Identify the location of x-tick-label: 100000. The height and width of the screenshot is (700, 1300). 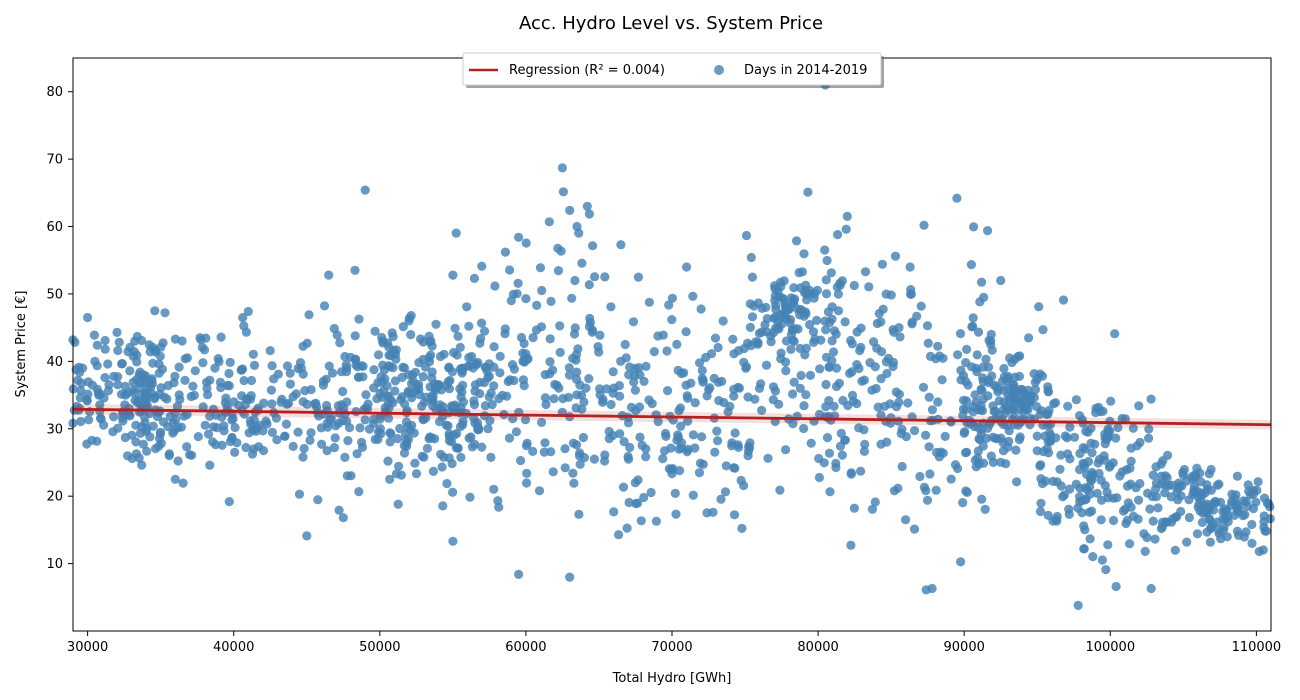
(1110, 647).